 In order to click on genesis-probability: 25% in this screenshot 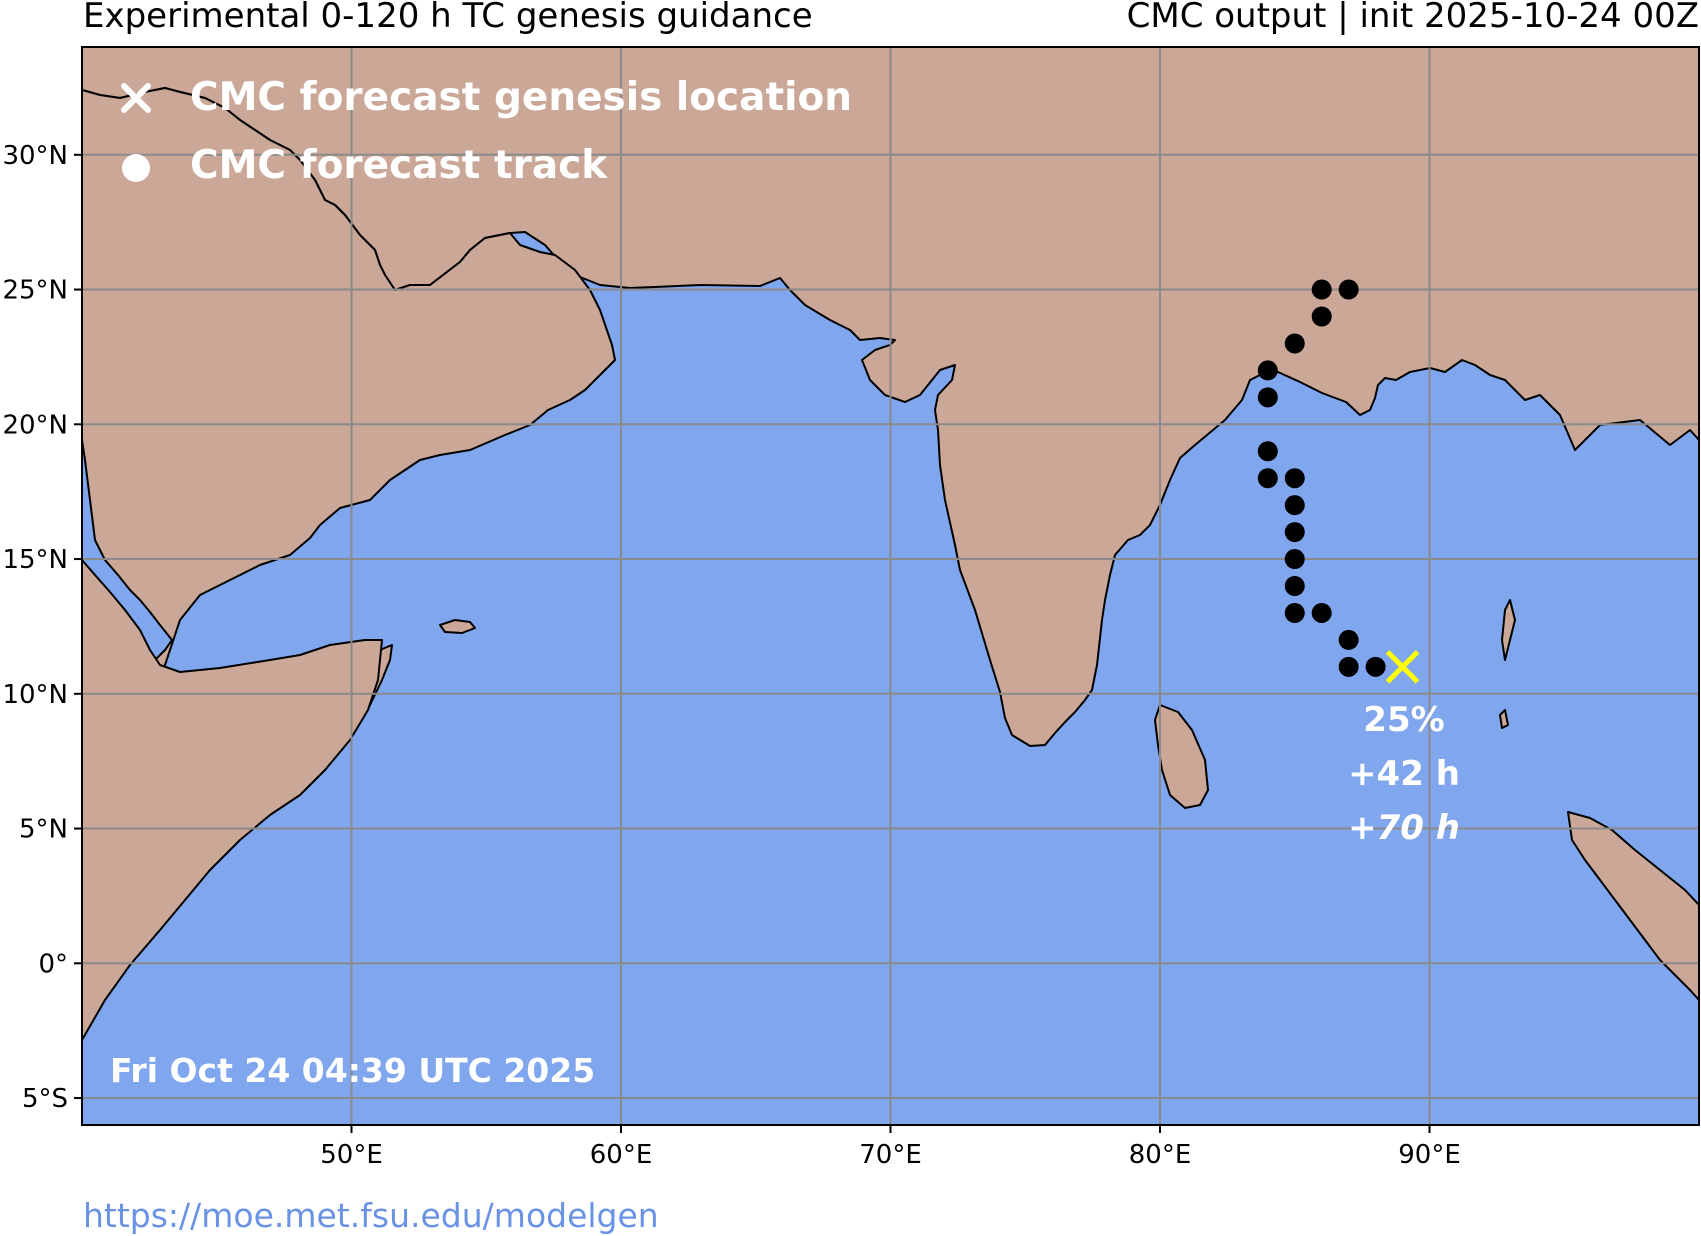, I will do `click(1403, 720)`.